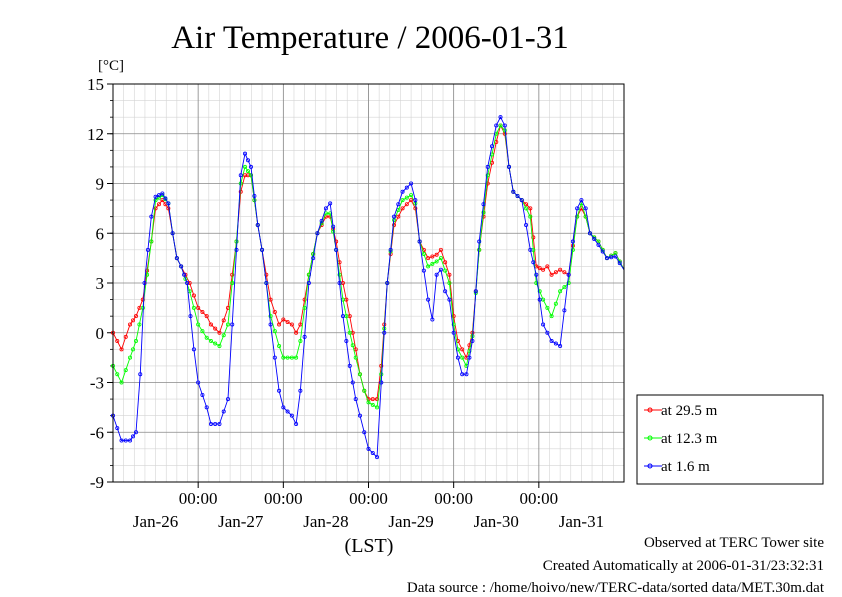  Describe the element at coordinates (369, 546) in the screenshot. I see `x-axis-label: (LST)` at that location.